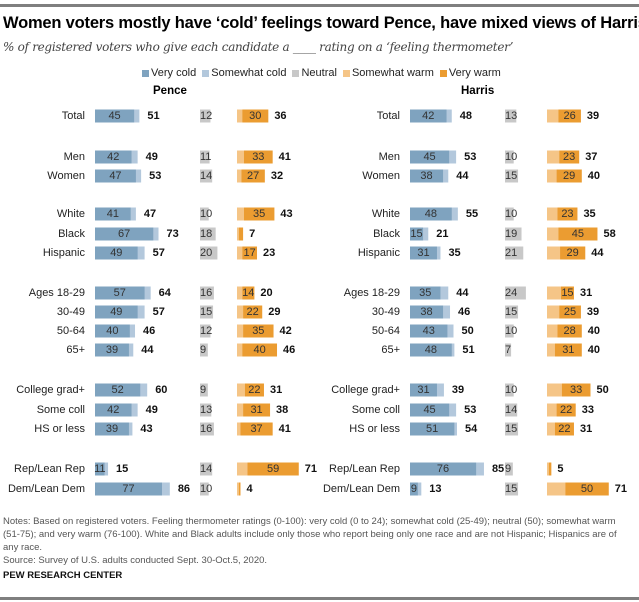  What do you see at coordinates (365, 390) in the screenshot?
I see `harris-category-label: College grad+` at bounding box center [365, 390].